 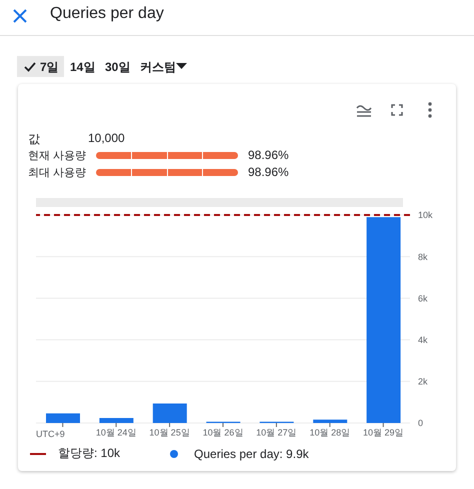 I want to click on legend-label: Queries per day: 9.9k, so click(x=251, y=453).